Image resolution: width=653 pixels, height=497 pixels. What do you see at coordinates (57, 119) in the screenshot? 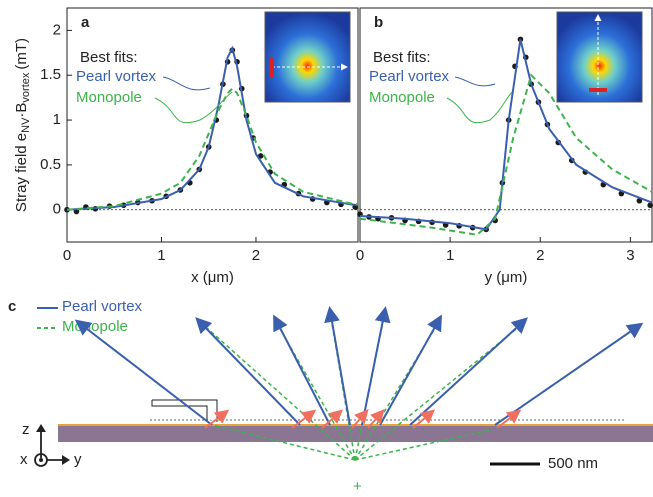
I see `y-tick-label: 1` at bounding box center [57, 119].